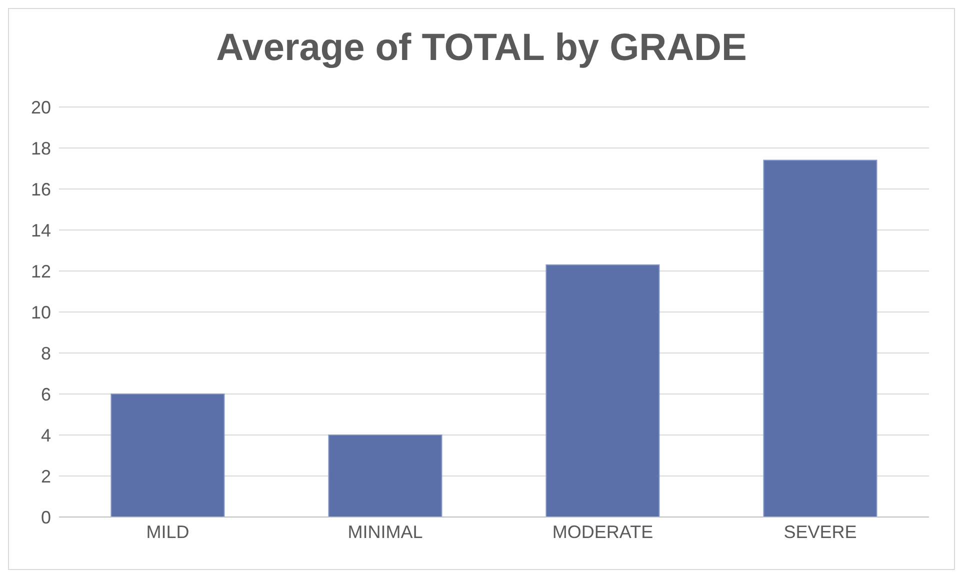 Image resolution: width=961 pixels, height=578 pixels. I want to click on y-tick-label: 6, so click(45, 394).